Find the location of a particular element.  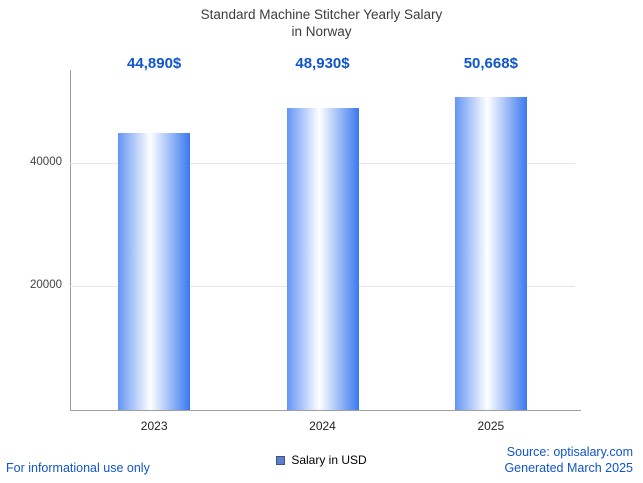

chart-title-line2: in Norway is located at coordinates (321, 31).